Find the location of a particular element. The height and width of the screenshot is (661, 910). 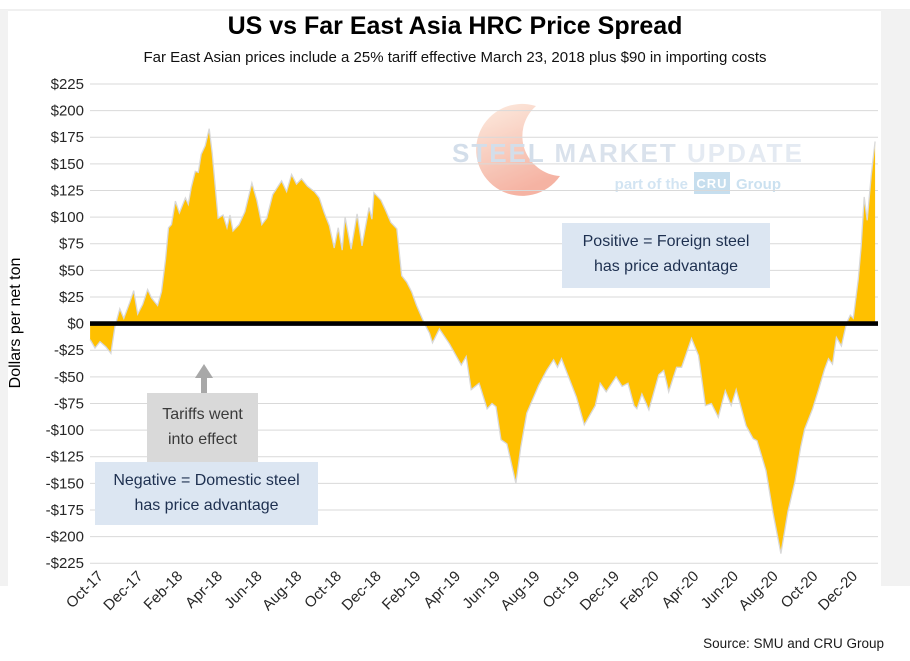

svg-text: part of the is located at coordinates (651, 184).